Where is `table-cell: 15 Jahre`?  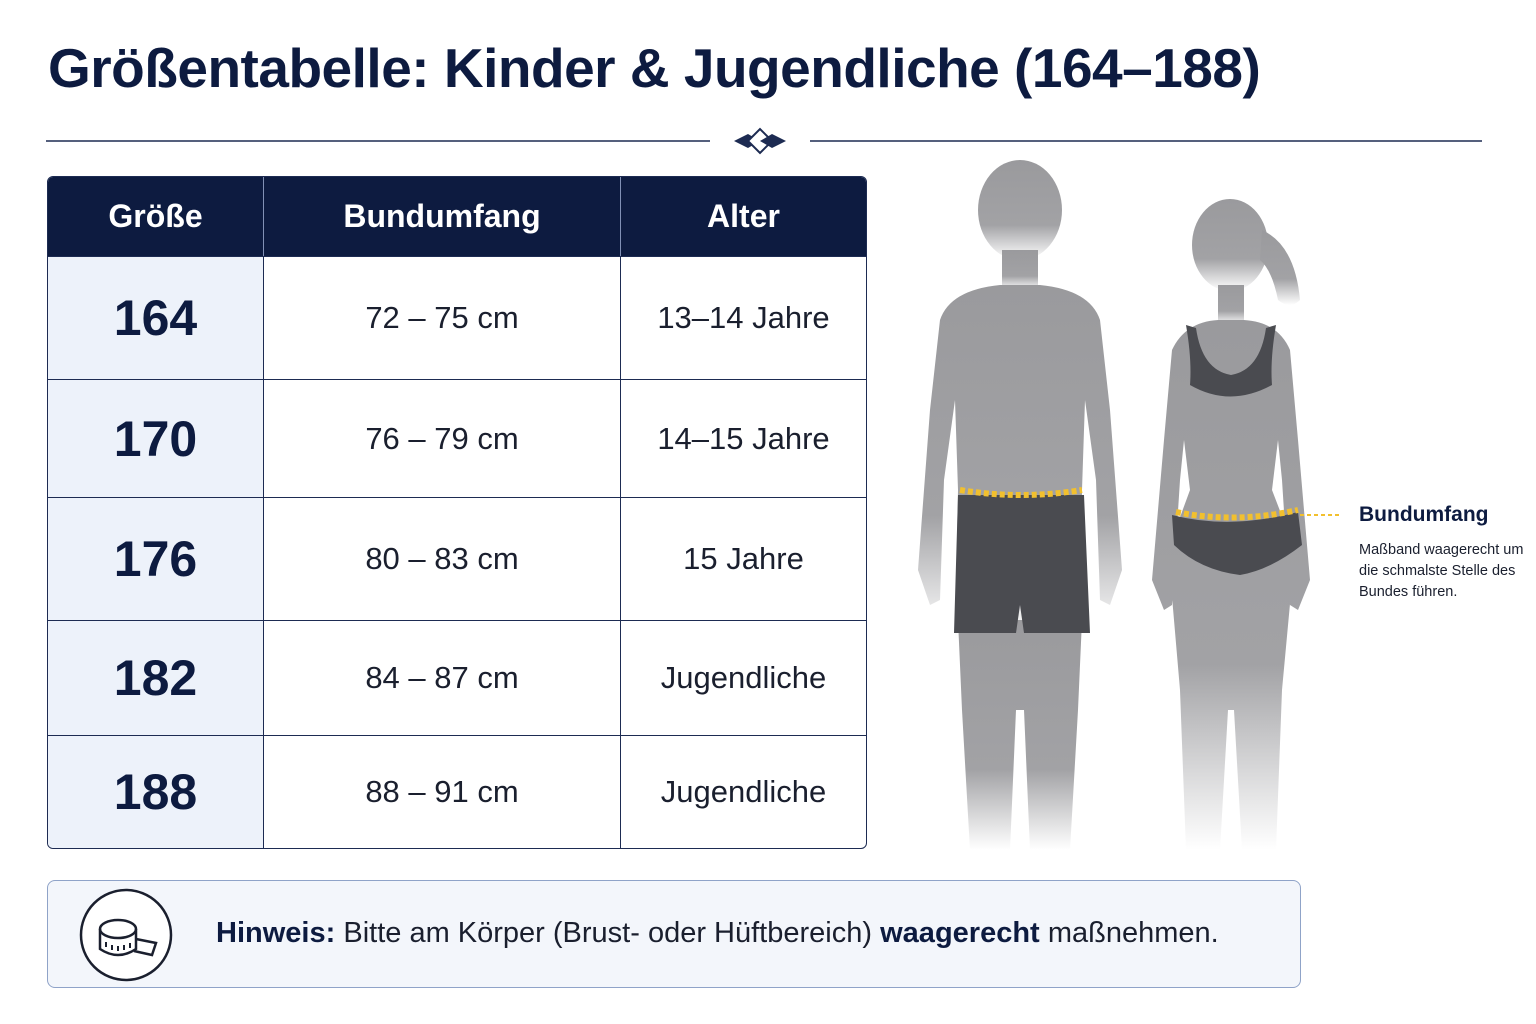 table-cell: 15 Jahre is located at coordinates (743, 558).